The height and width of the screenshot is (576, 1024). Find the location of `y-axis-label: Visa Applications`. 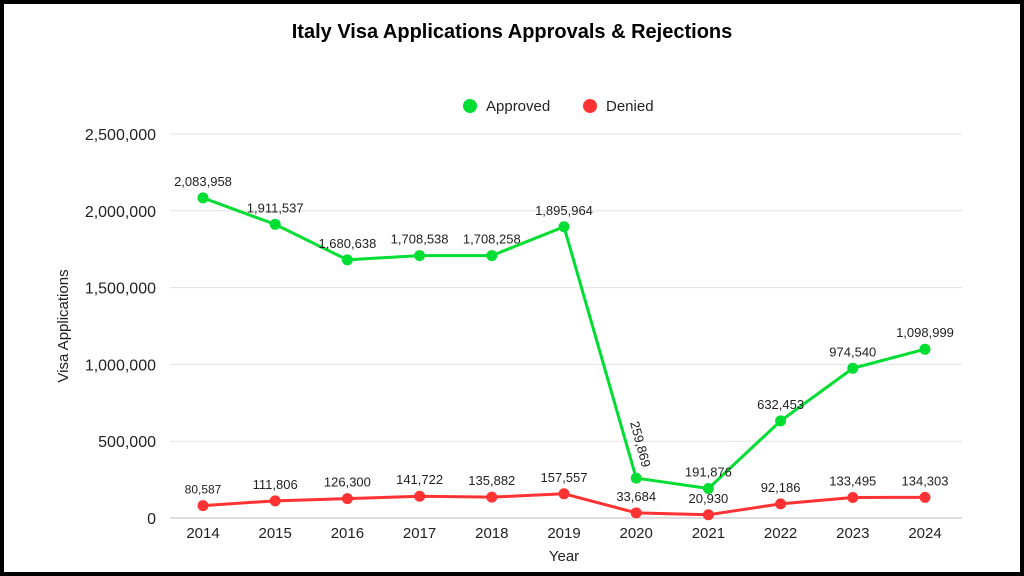

y-axis-label: Visa Applications is located at coordinates (63, 325).